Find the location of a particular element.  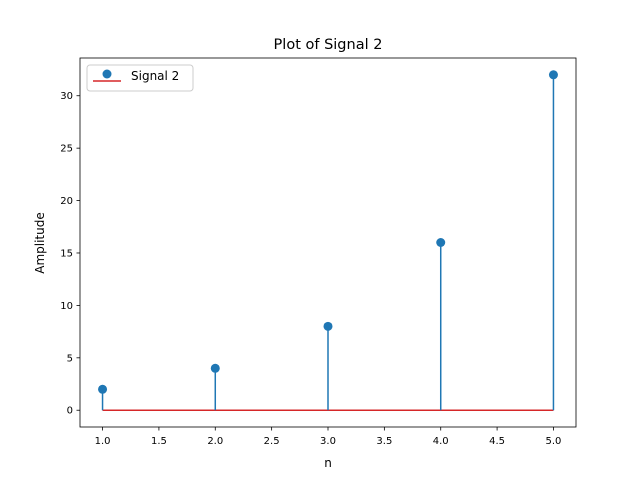

y-tick-label: 15 is located at coordinates (66, 253).